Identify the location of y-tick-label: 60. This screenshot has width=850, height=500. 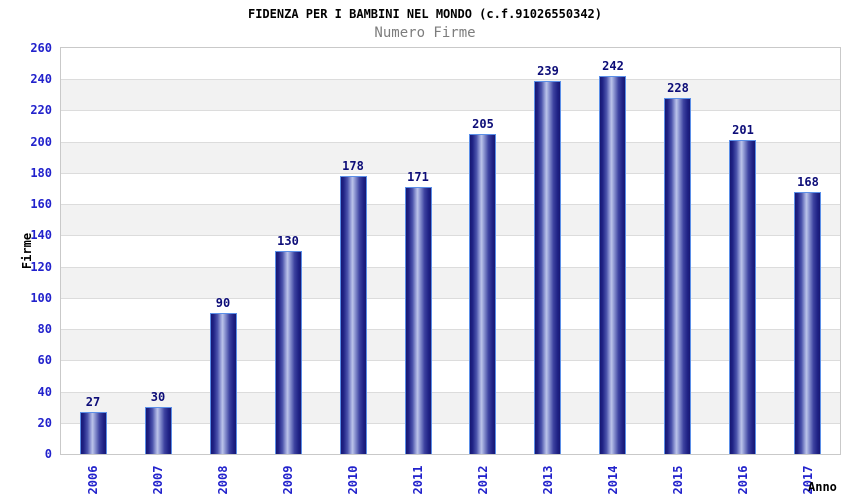
(44, 360).